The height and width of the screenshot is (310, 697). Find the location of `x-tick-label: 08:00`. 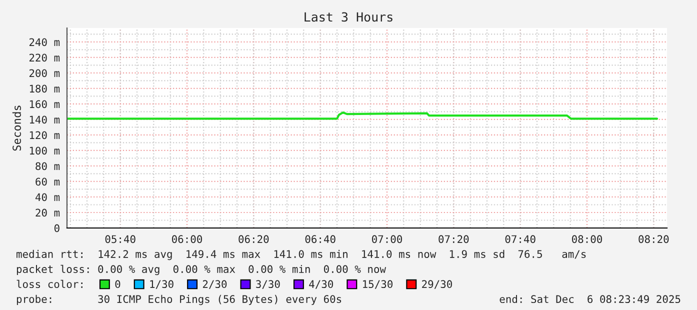

x-tick-label: 08:00 is located at coordinates (587, 239).